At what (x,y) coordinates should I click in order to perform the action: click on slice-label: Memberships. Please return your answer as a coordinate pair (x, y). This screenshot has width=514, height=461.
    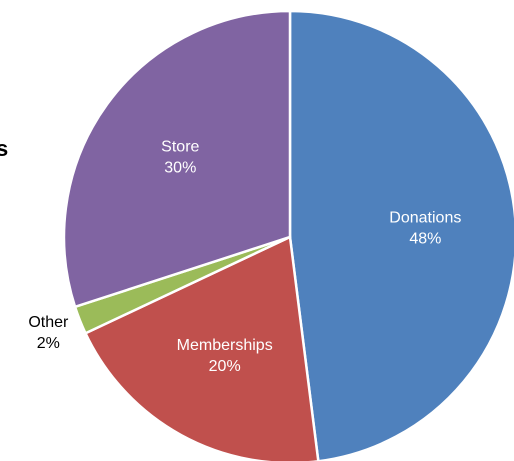
    Looking at the image, I should click on (225, 345).